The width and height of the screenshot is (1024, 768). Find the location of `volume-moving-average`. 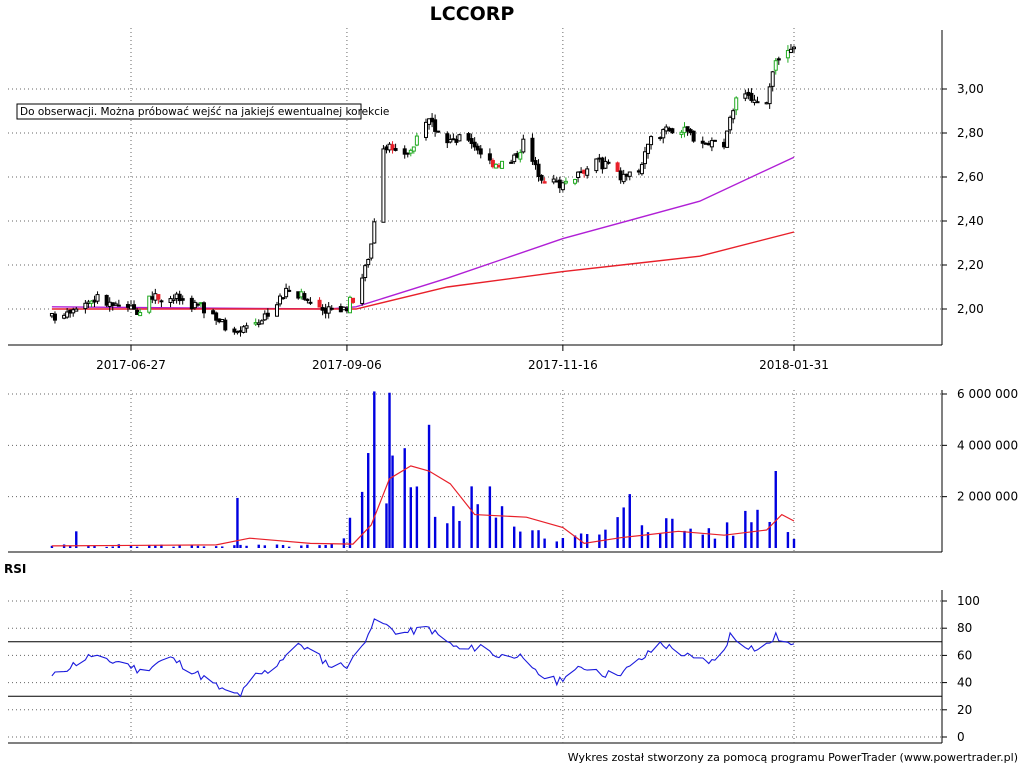

volume-moving-average is located at coordinates (423, 506).